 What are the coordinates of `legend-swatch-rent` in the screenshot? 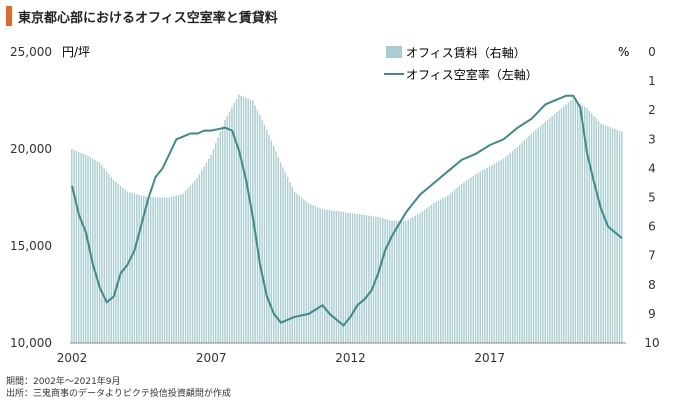 It's located at (394, 52).